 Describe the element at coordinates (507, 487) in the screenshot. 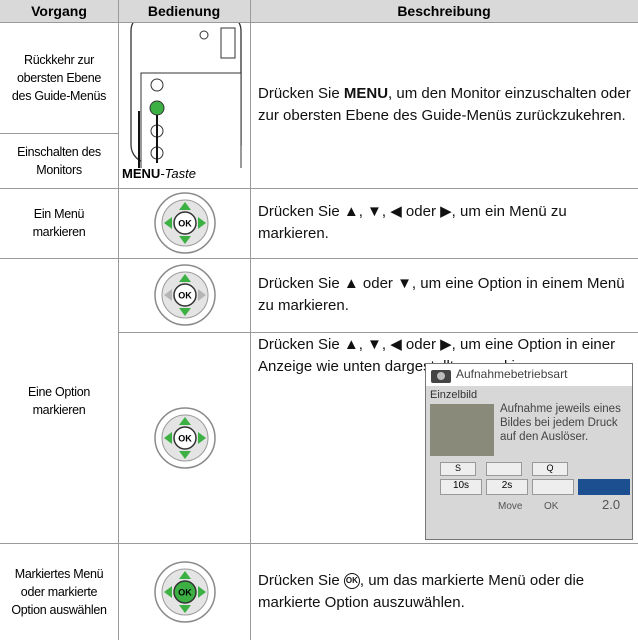

I see `screen-option: 2s` at that location.